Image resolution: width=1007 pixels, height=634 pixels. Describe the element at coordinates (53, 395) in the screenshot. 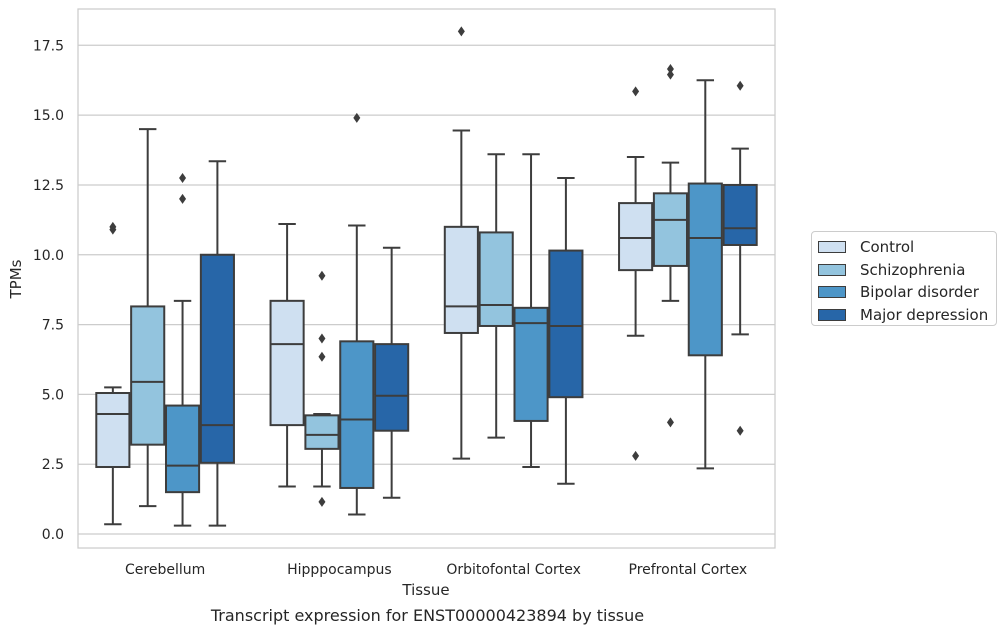

I see `y-tick-label: 5.0` at that location.